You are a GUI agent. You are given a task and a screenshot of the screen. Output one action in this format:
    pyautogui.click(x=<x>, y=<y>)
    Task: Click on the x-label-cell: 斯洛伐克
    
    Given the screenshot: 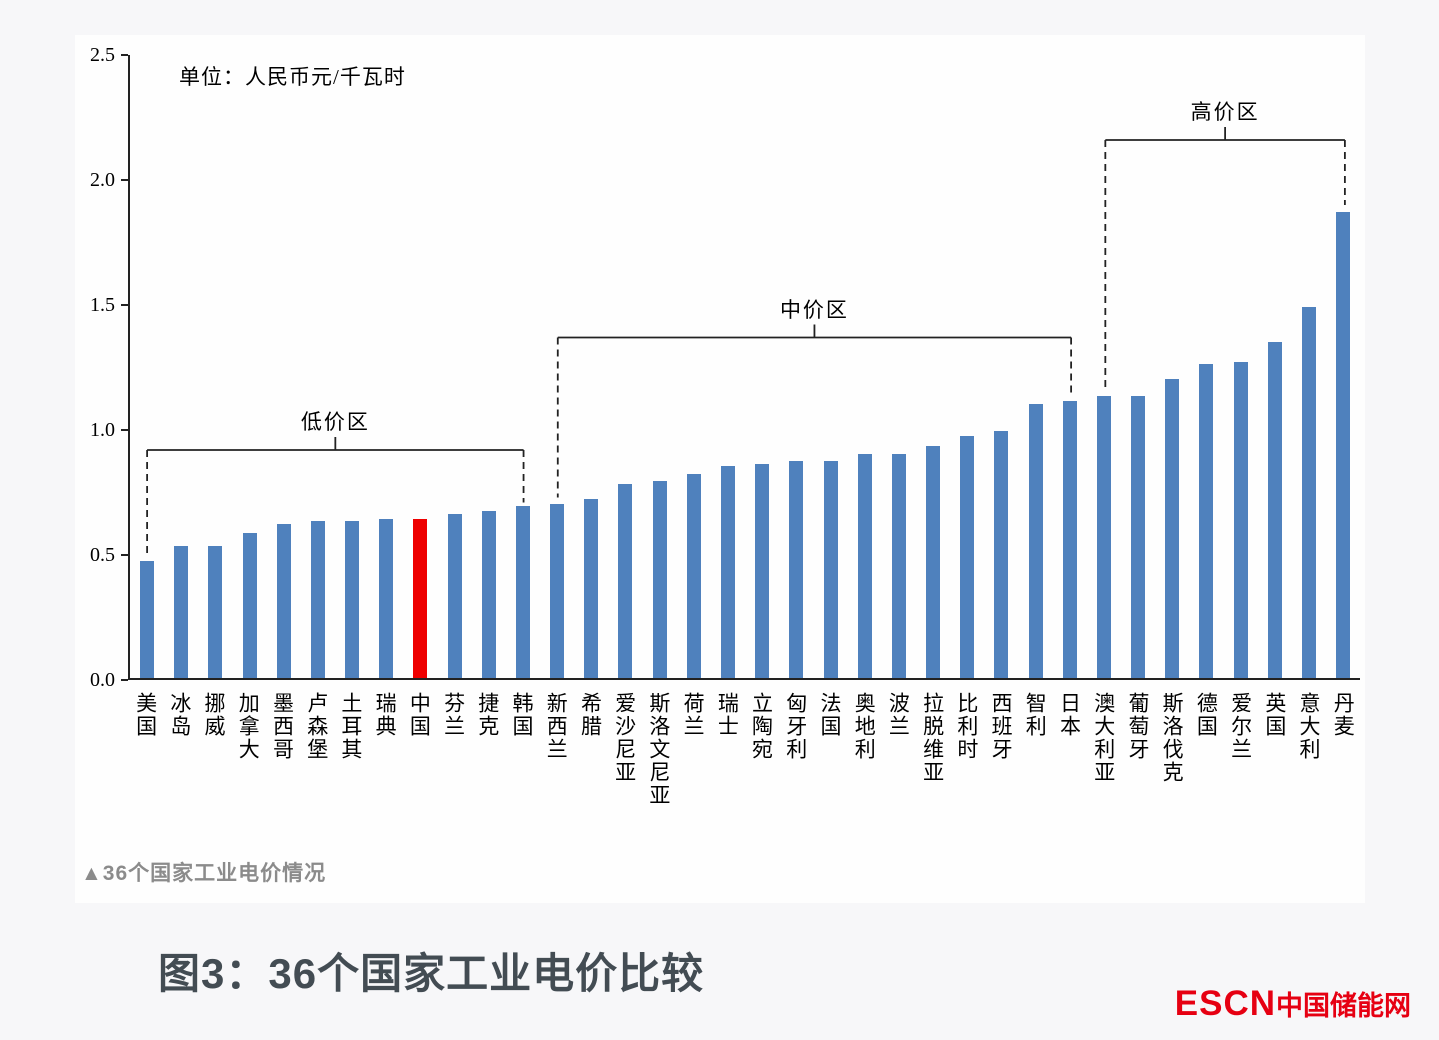 What is the action you would take?
    pyautogui.click(x=1172, y=774)
    